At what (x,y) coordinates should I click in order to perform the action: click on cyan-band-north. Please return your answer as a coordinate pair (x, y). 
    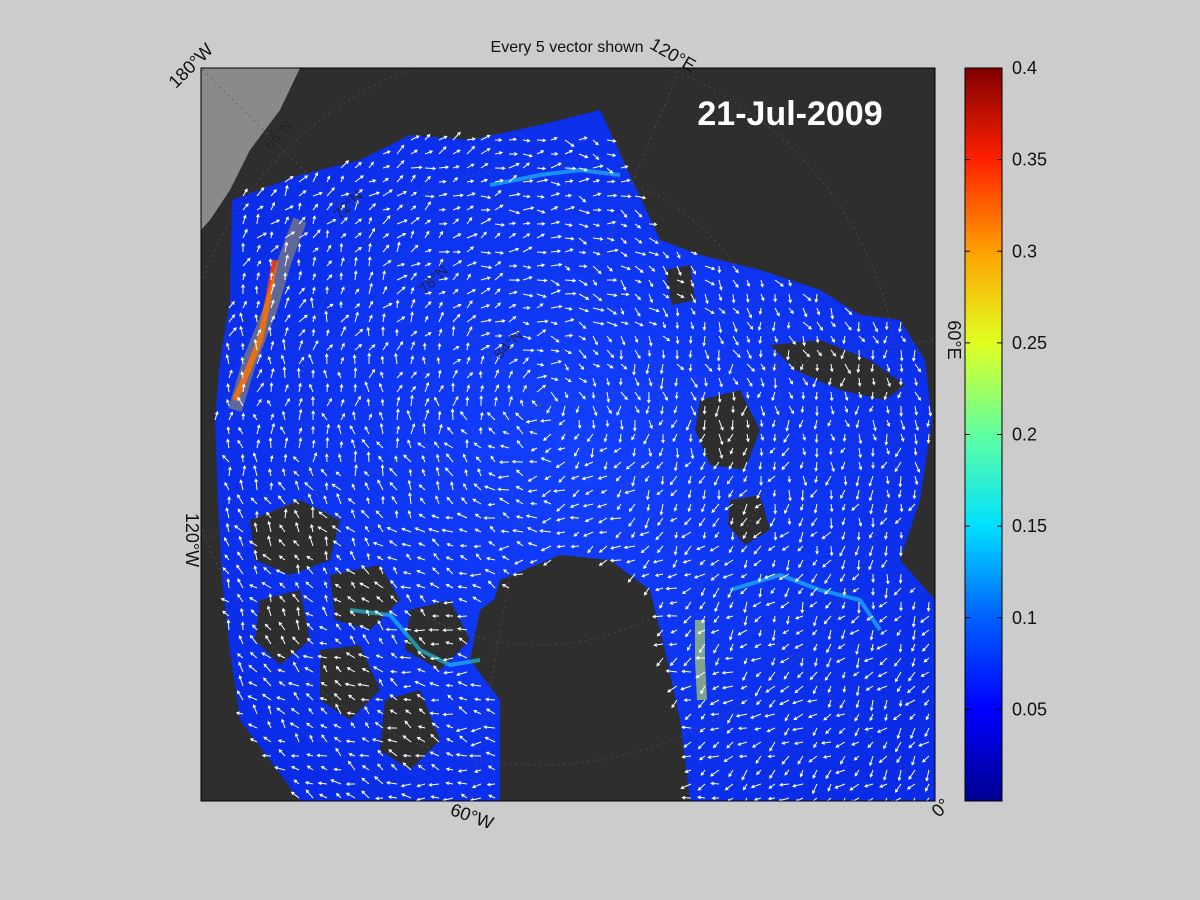
    Looking at the image, I should click on (555, 177).